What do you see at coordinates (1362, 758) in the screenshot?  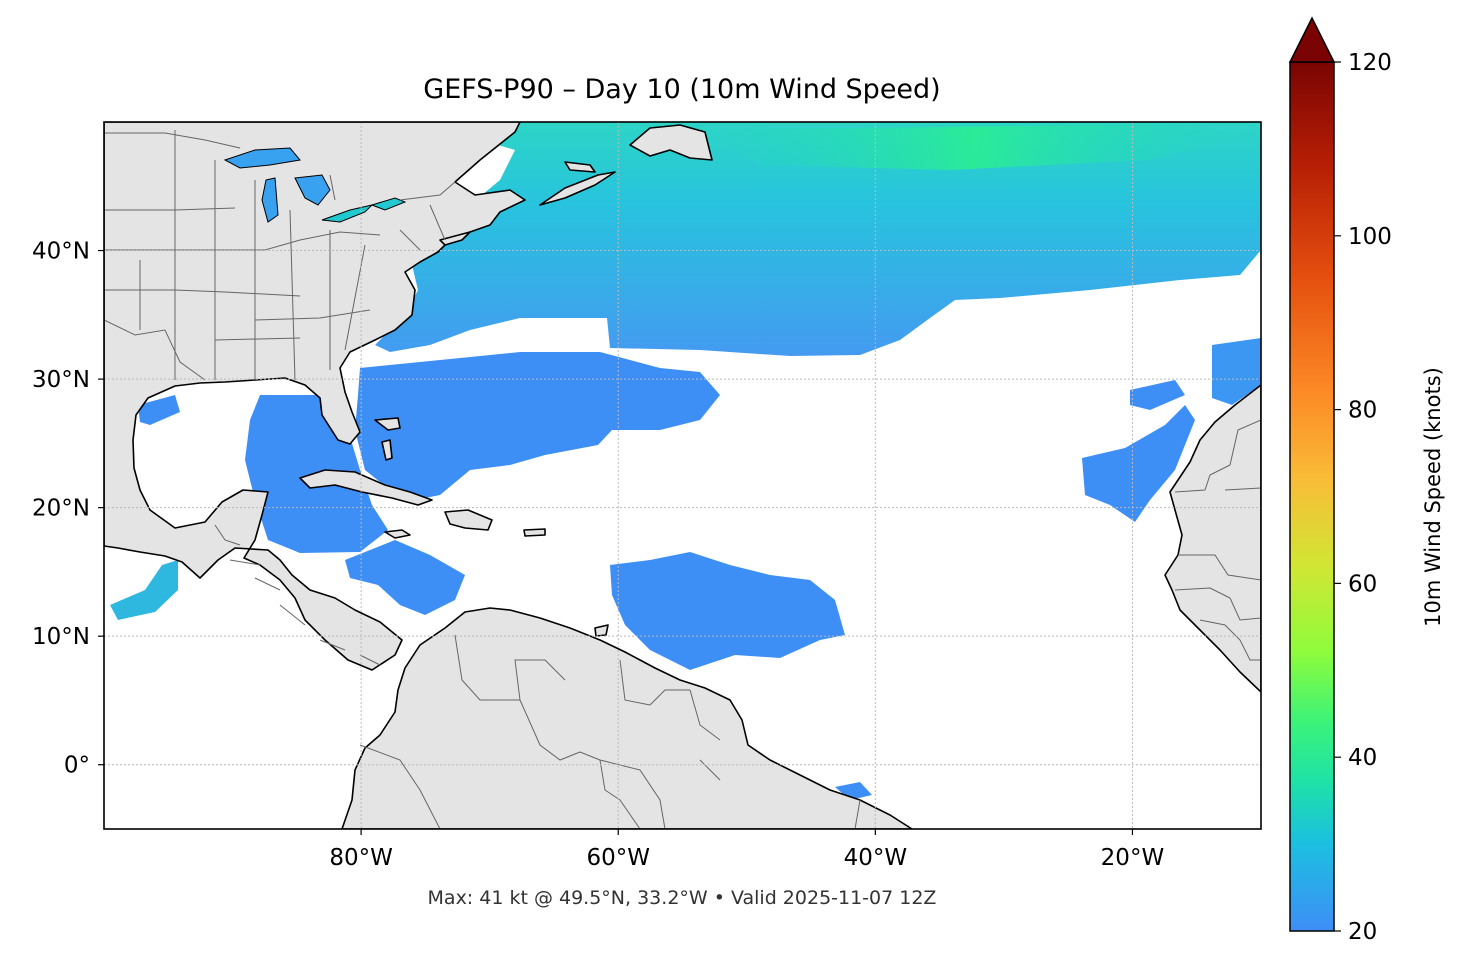 I see `colorbar-tick-label: 40` at bounding box center [1362, 758].